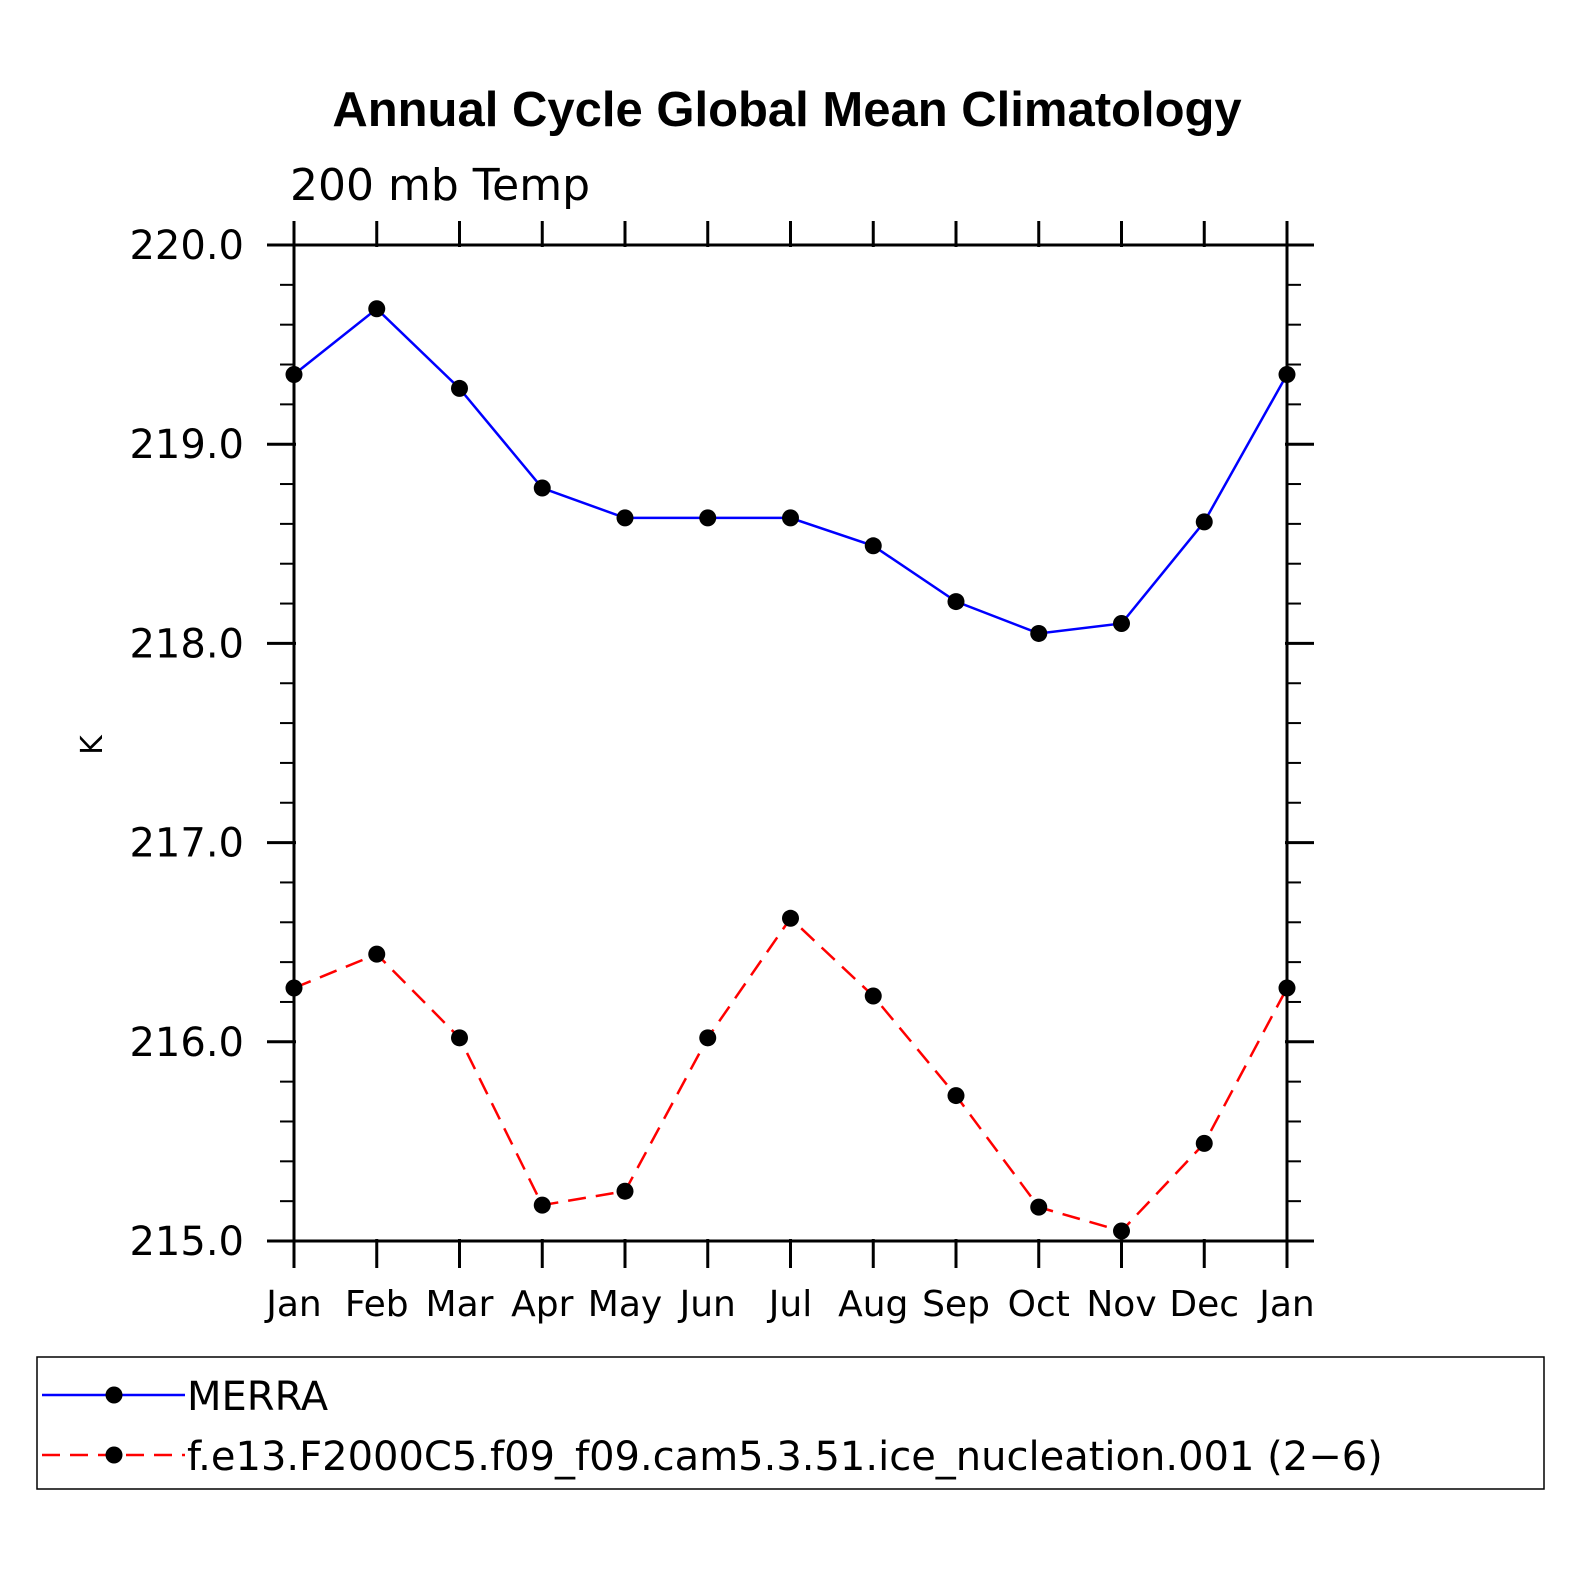 This screenshot has height=1574, width=1574. What do you see at coordinates (1204, 1304) in the screenshot?
I see `x-tick-label: Dec` at bounding box center [1204, 1304].